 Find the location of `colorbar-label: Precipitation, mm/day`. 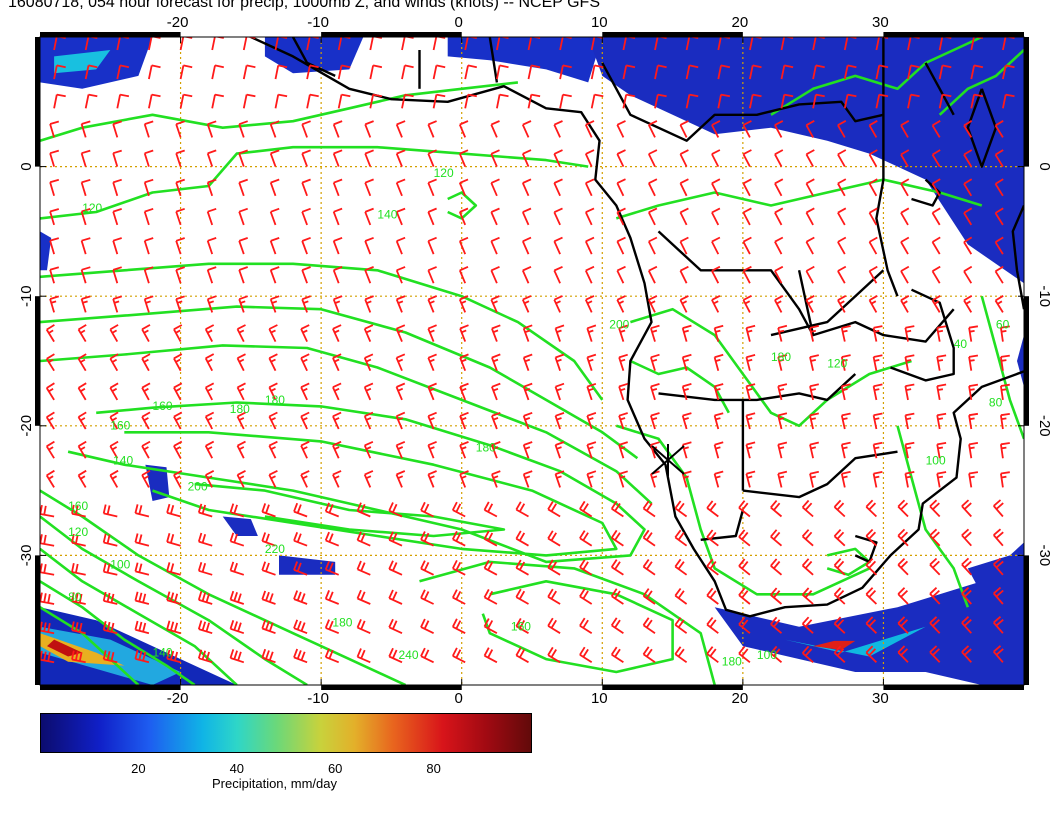

colorbar-label: Precipitation, mm/day is located at coordinates (274, 783).